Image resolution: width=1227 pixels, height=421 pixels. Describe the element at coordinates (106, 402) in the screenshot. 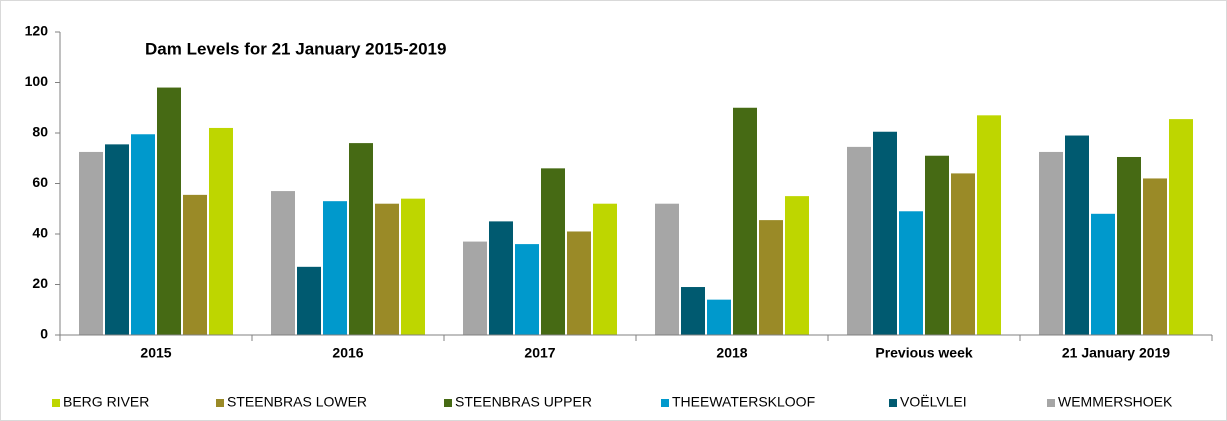

I see `legend-label: BERG RIVER` at that location.